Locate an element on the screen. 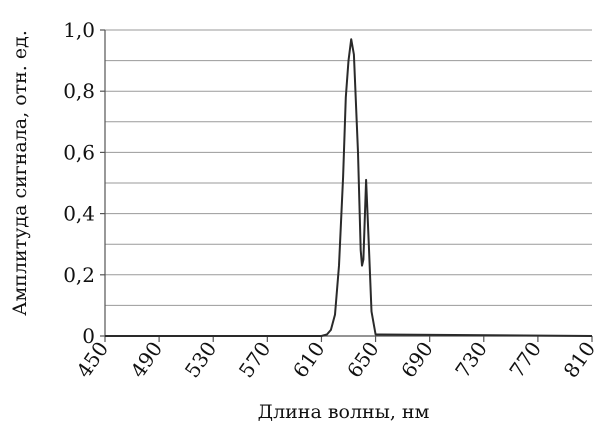 Image resolution: width=595 pixels, height=427 pixels. y-tick-label: 1,0 is located at coordinates (79, 30).